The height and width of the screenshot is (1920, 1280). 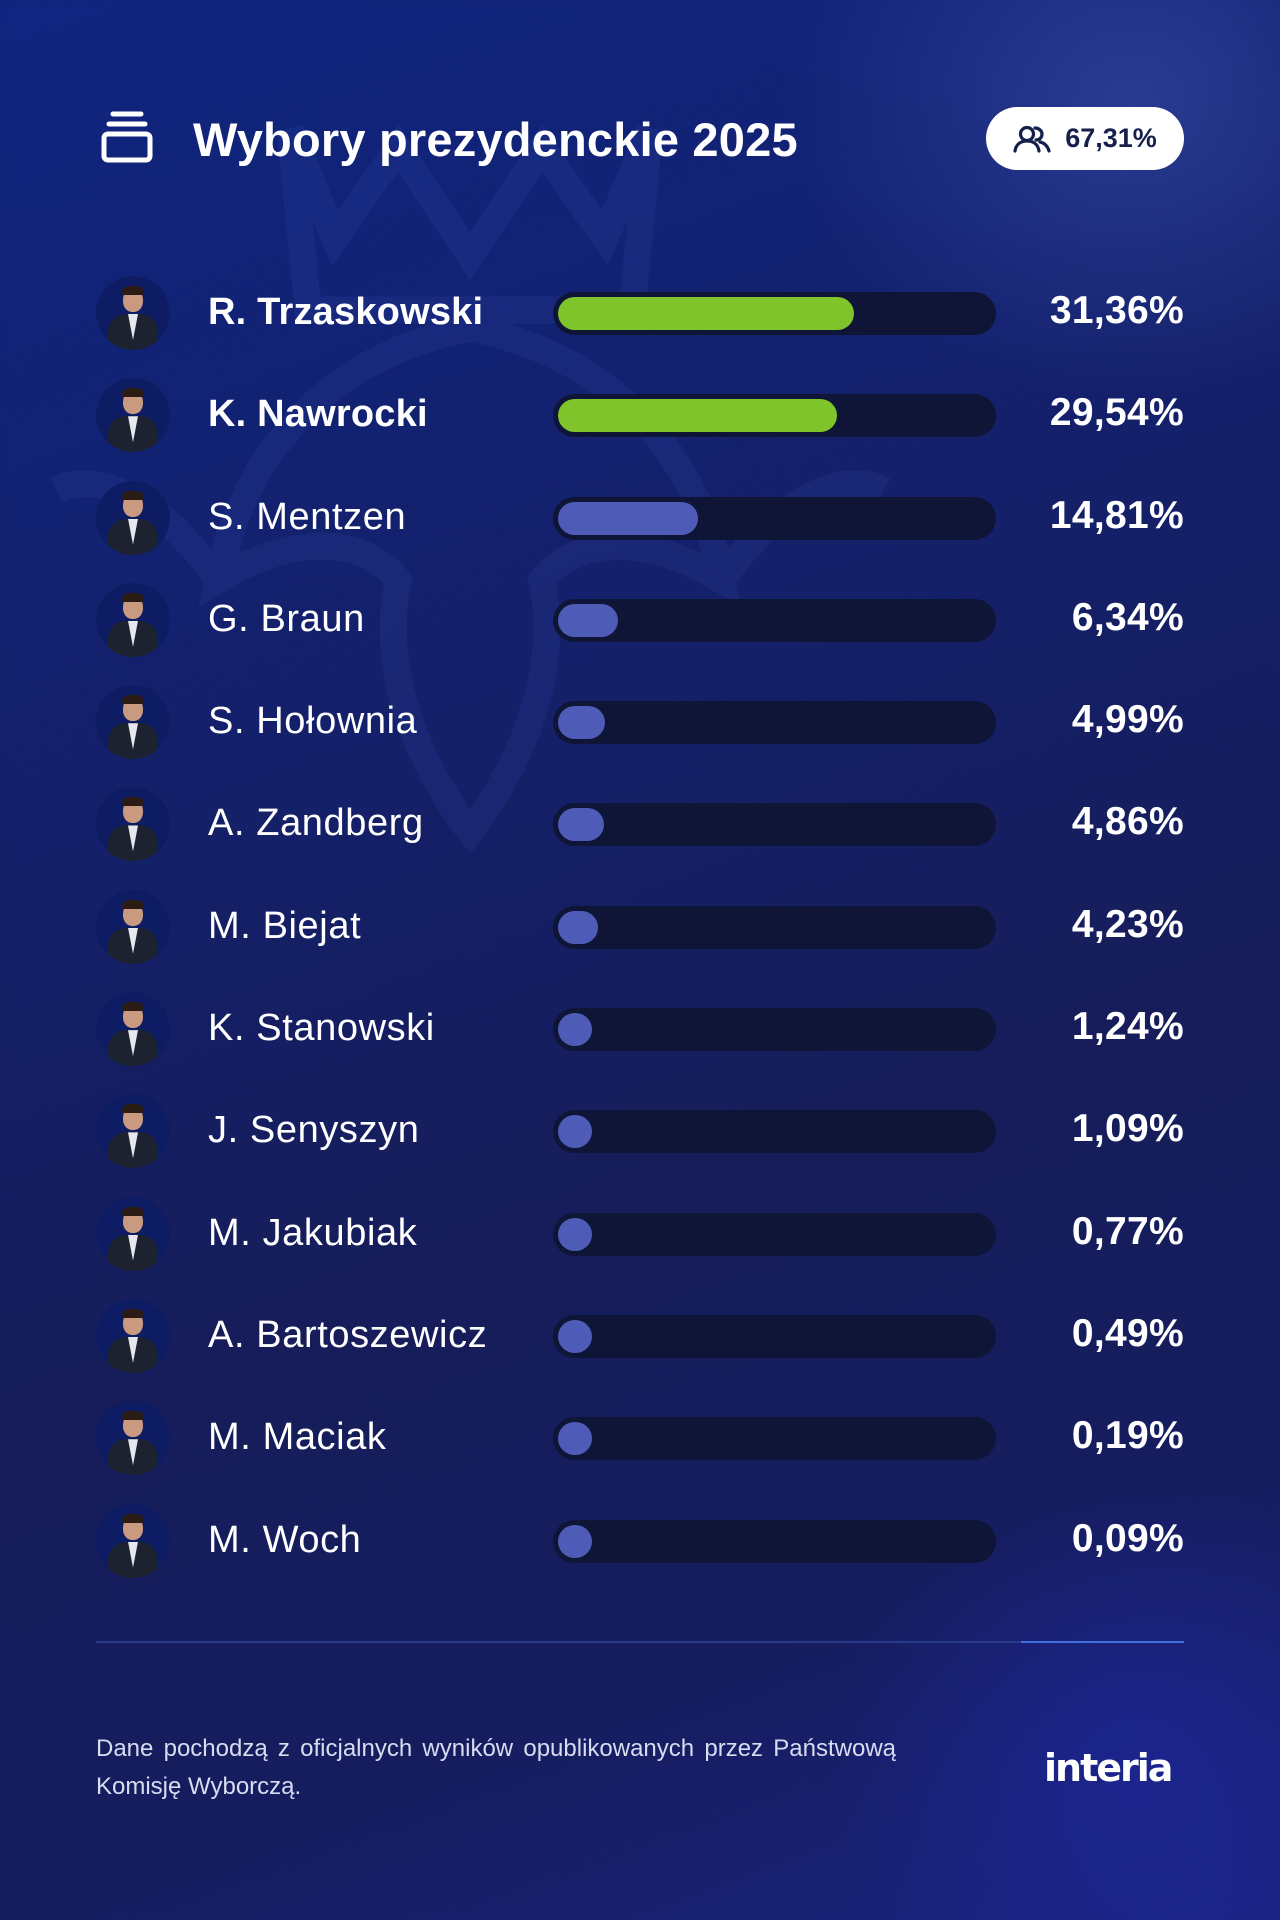 What do you see at coordinates (1116, 413) in the screenshot?
I see `candidate-percent: 29,54%` at bounding box center [1116, 413].